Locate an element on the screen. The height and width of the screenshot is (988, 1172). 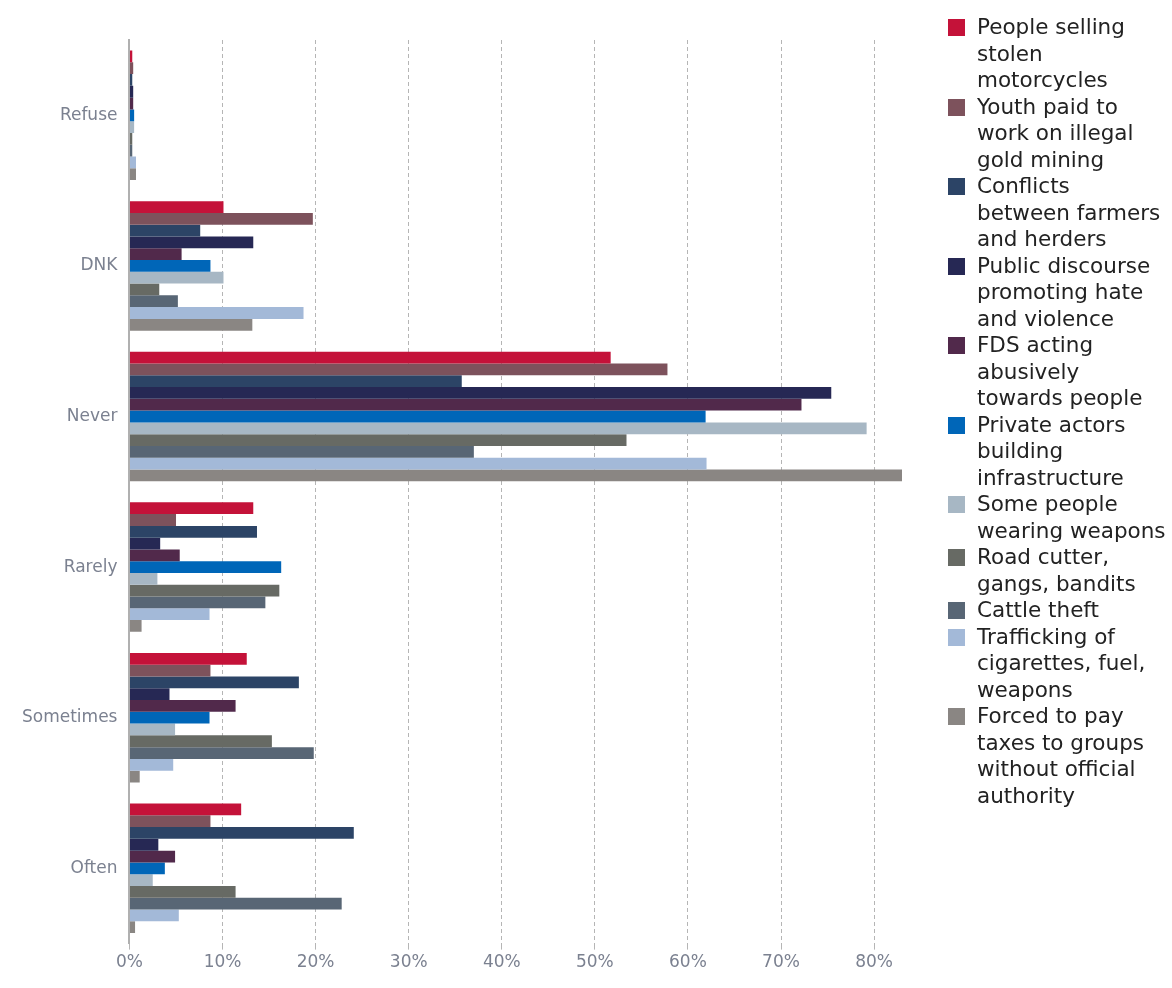
y-tick-label: Sometimes is located at coordinates (69, 716).